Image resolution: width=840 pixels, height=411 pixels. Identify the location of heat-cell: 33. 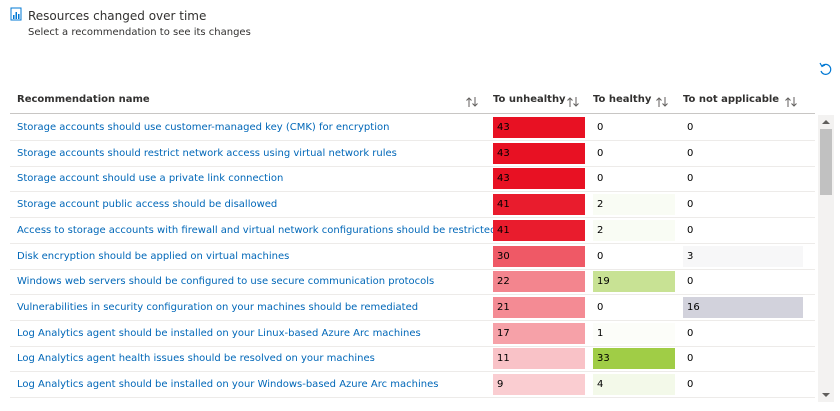
(634, 359).